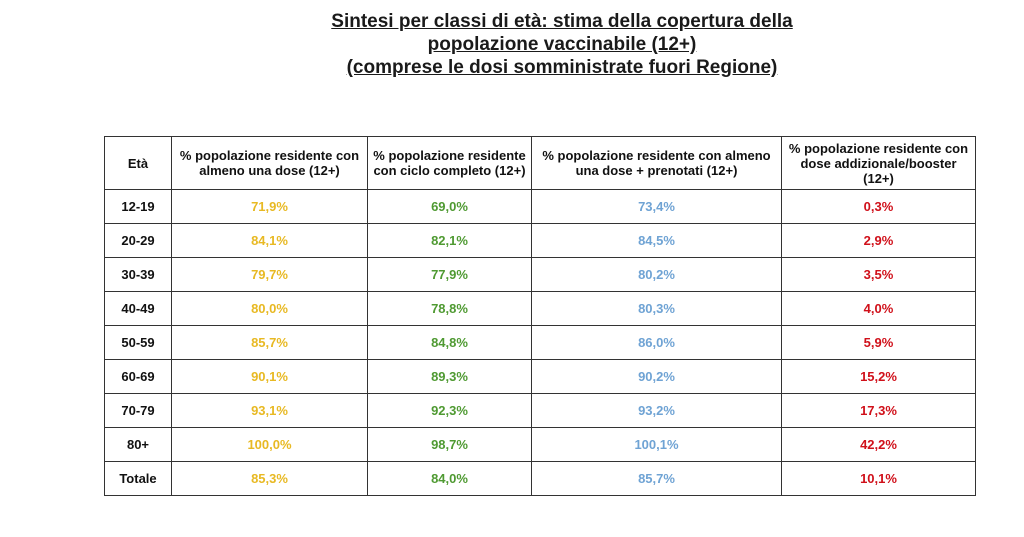 The image size is (1024, 537). I want to click on cell-age: Totale, so click(138, 478).